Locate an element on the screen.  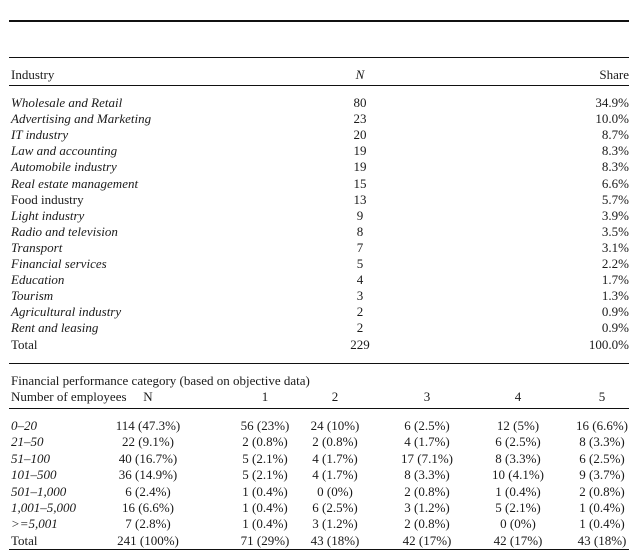
bottom-rule is located at coordinates (319, 549).